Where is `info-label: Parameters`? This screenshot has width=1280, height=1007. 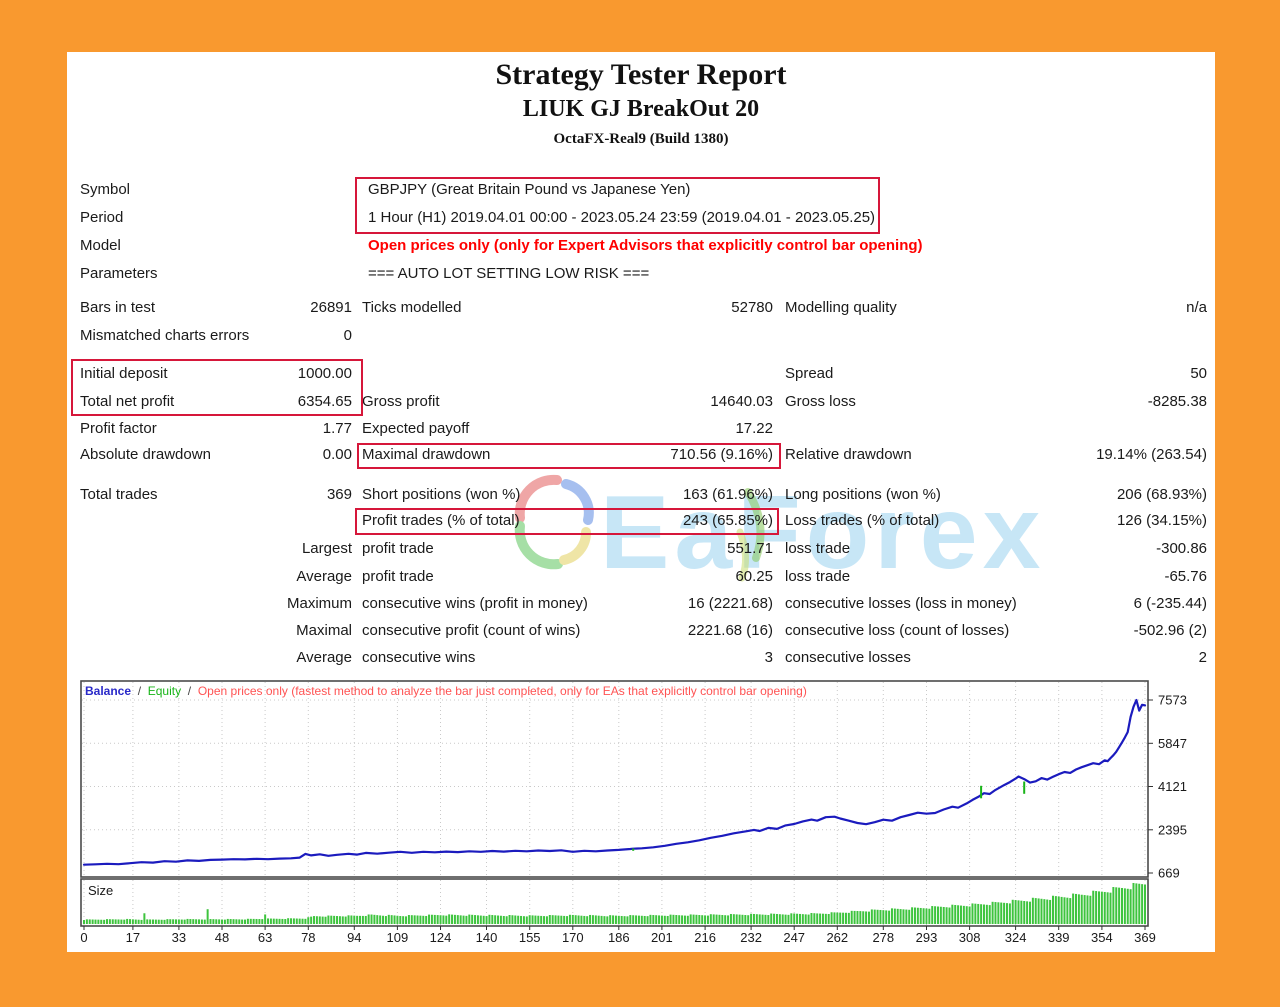
info-label: Parameters is located at coordinates (119, 273).